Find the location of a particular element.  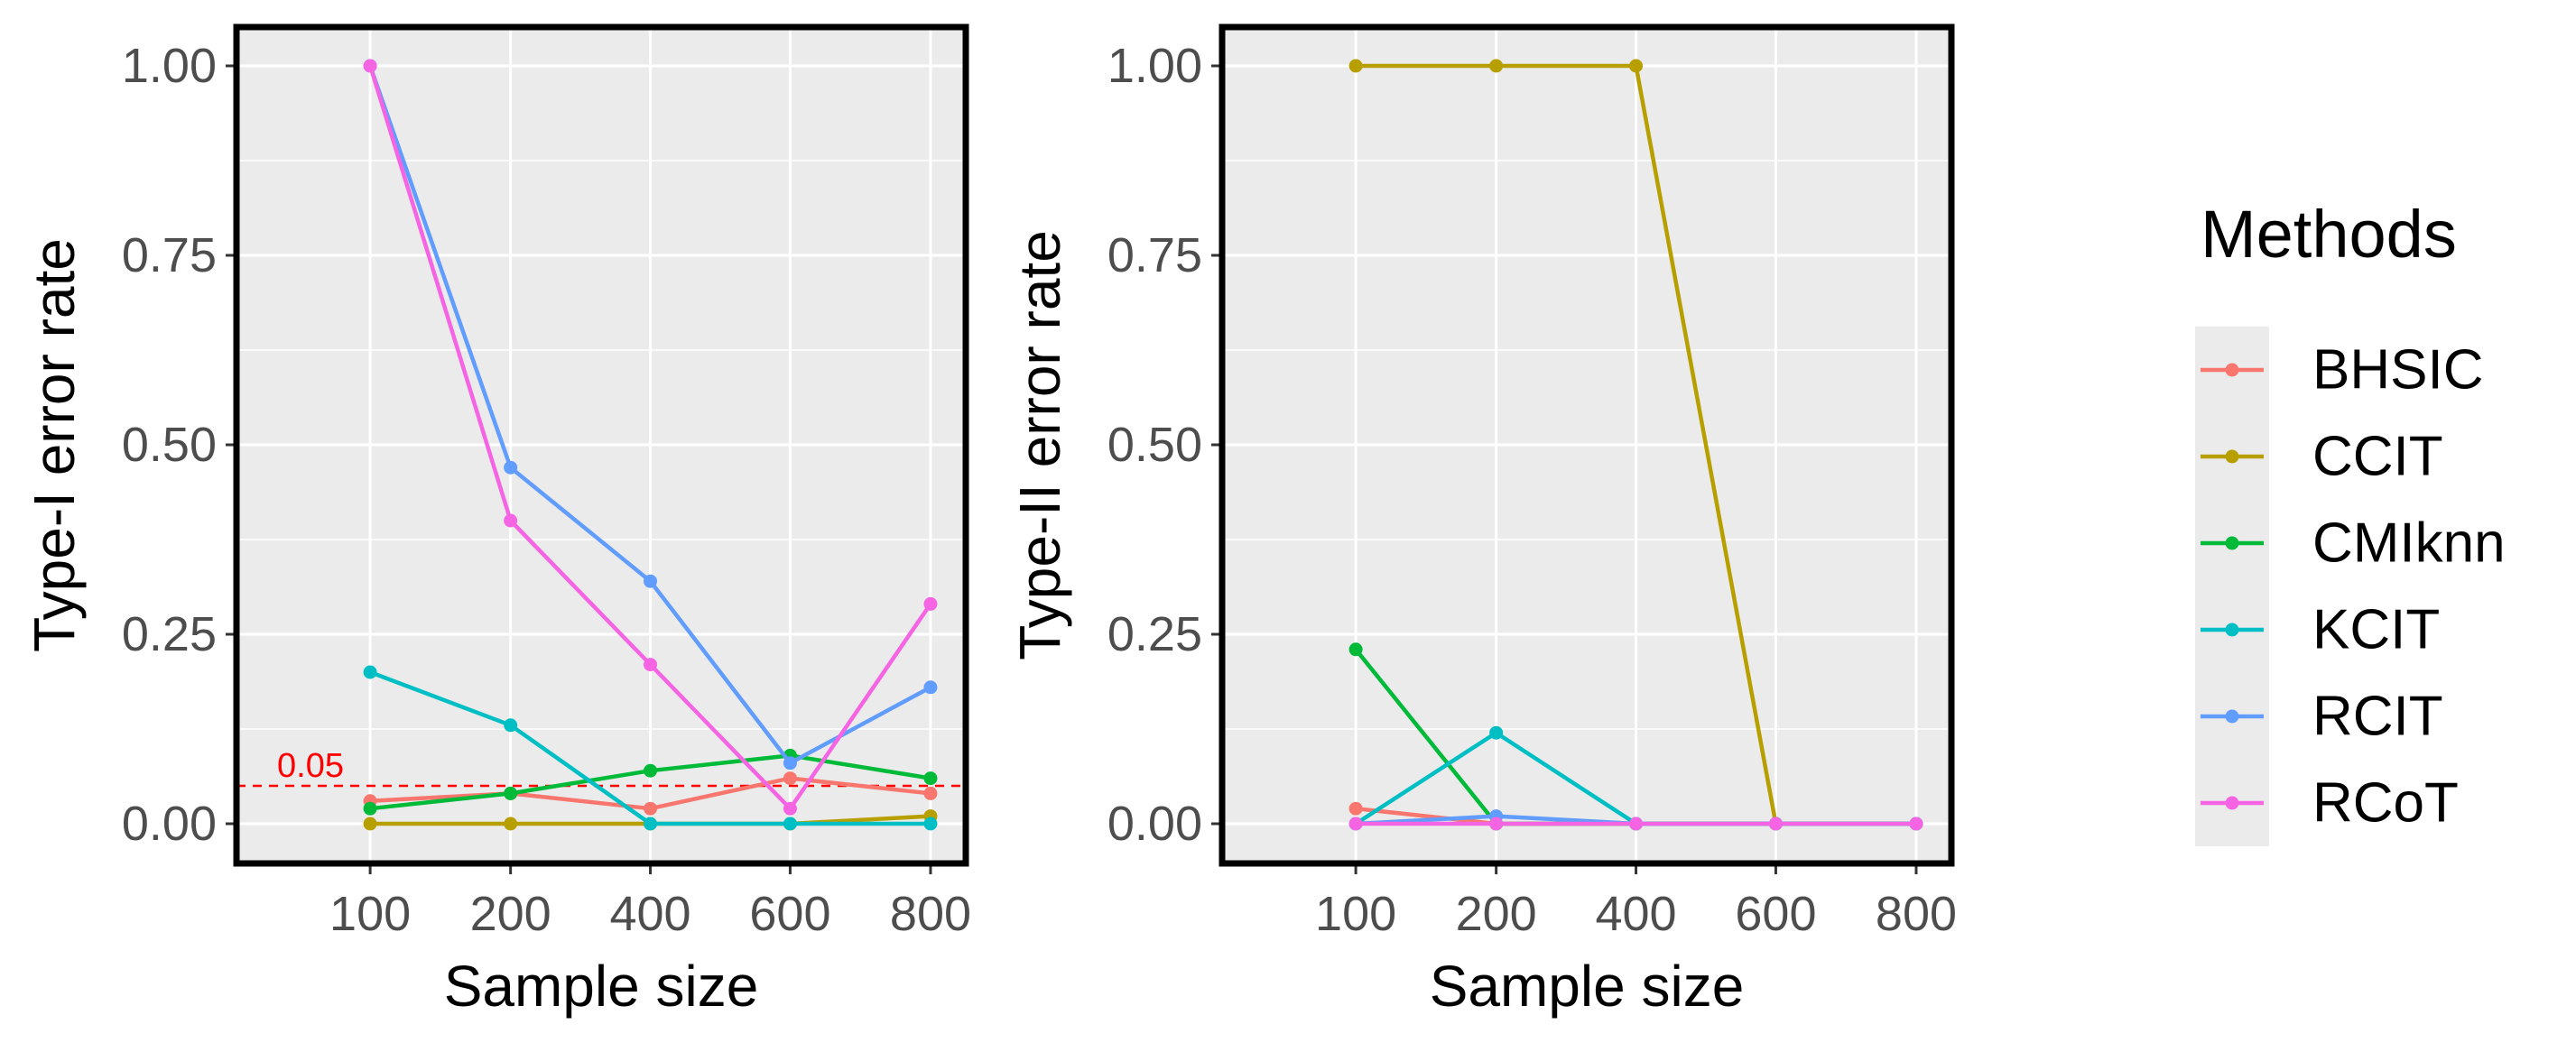

legend-label-rcit: RCIT is located at coordinates (2377, 717).